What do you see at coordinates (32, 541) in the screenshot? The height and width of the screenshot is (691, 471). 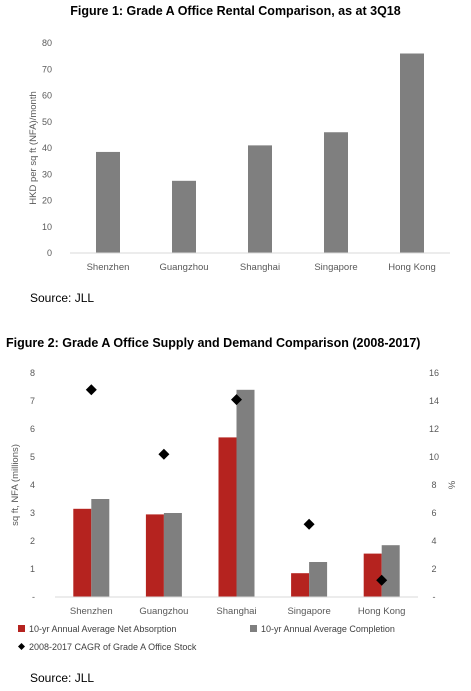 I see `supply-demand-y-tick-label: 2` at bounding box center [32, 541].